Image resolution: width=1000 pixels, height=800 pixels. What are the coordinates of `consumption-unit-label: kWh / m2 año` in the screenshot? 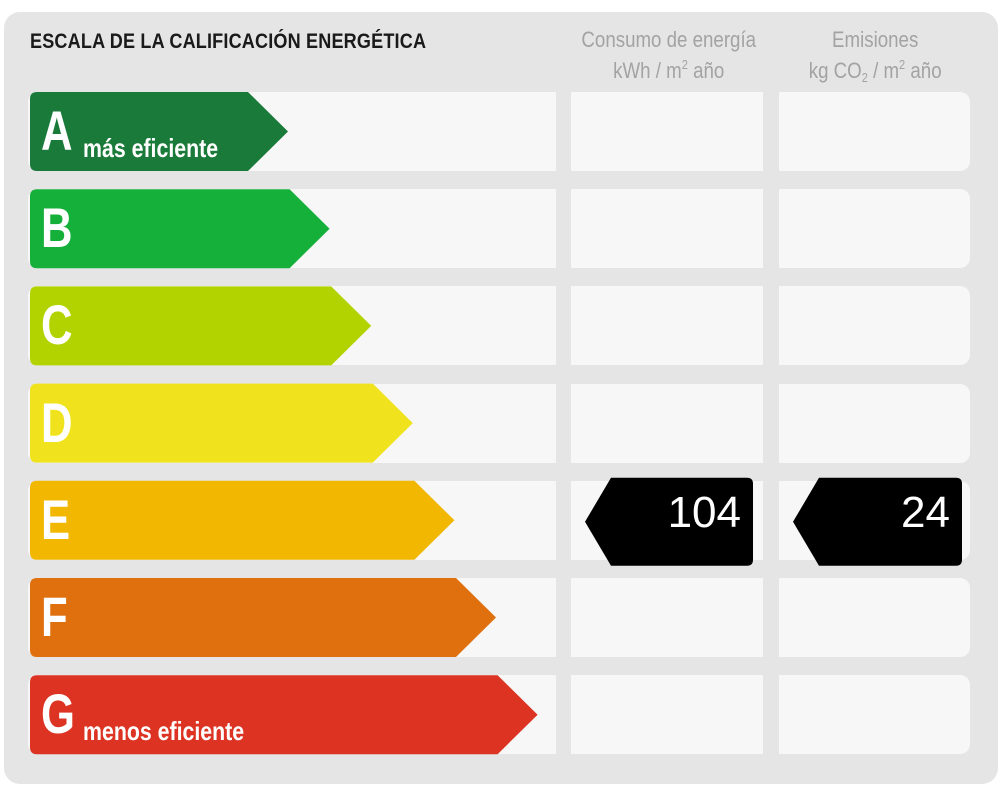 It's located at (669, 70).